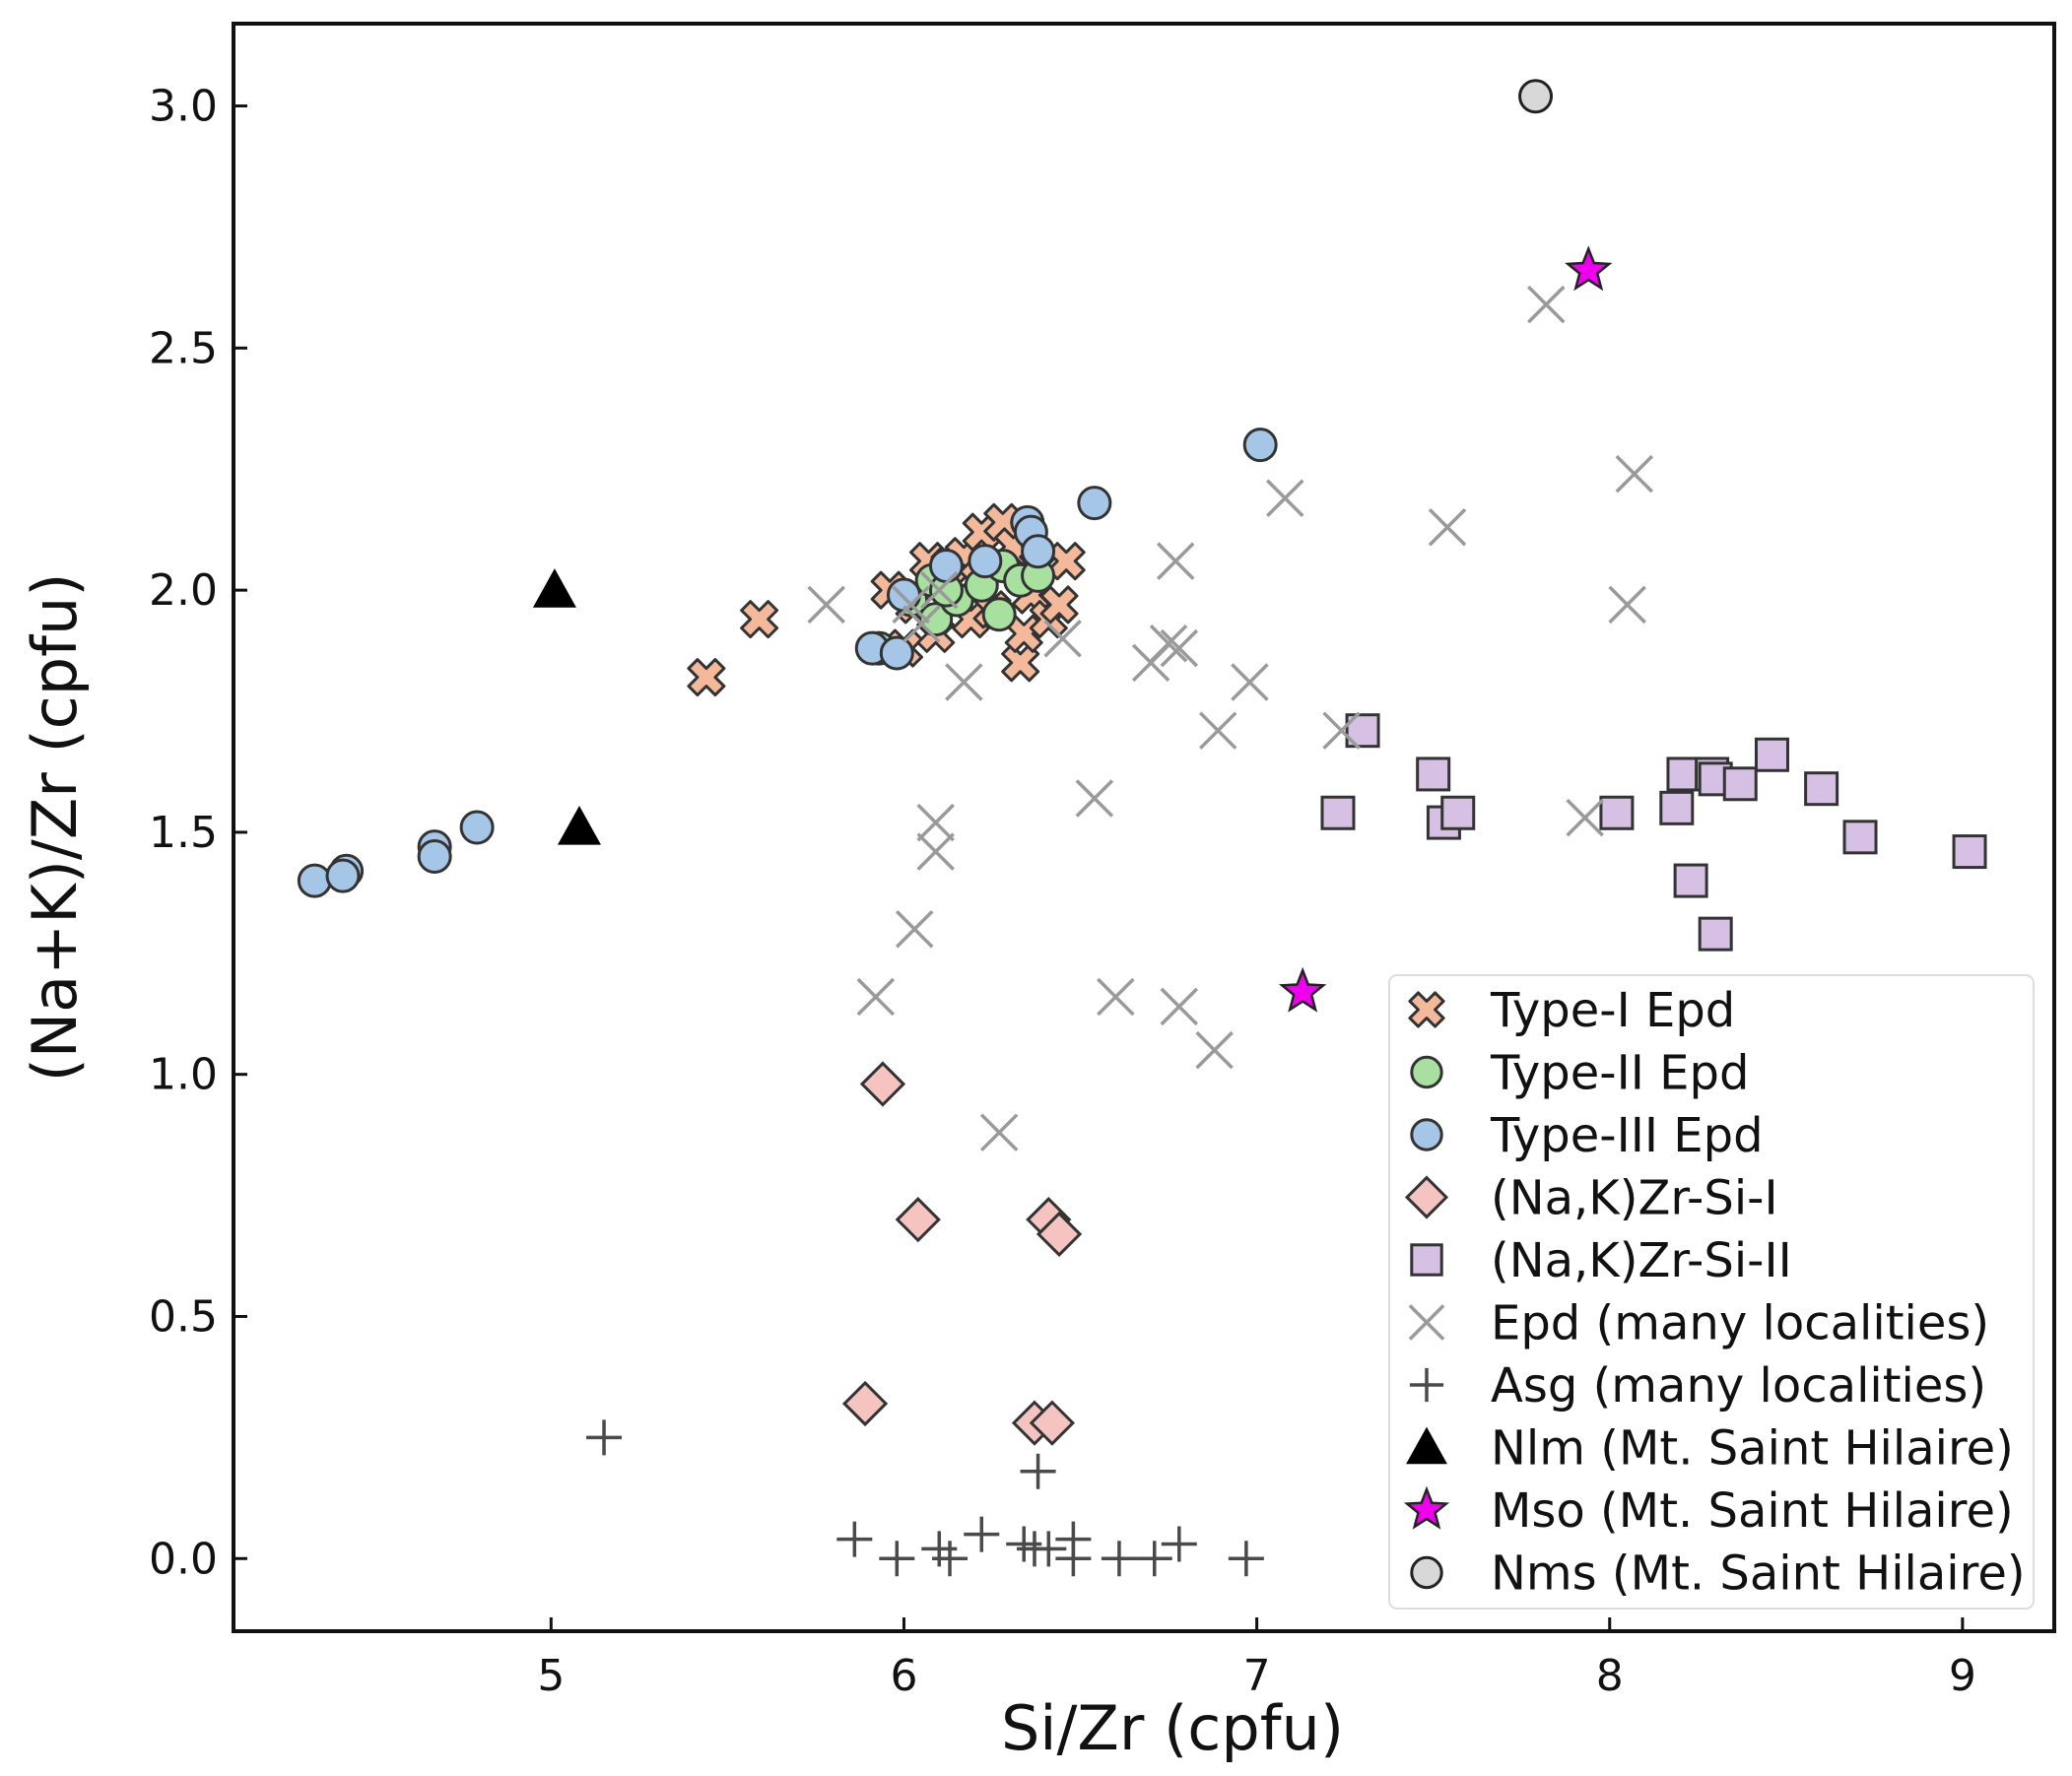  What do you see at coordinates (1610, 1676) in the screenshot?
I see `x-tick-label: 8` at bounding box center [1610, 1676].